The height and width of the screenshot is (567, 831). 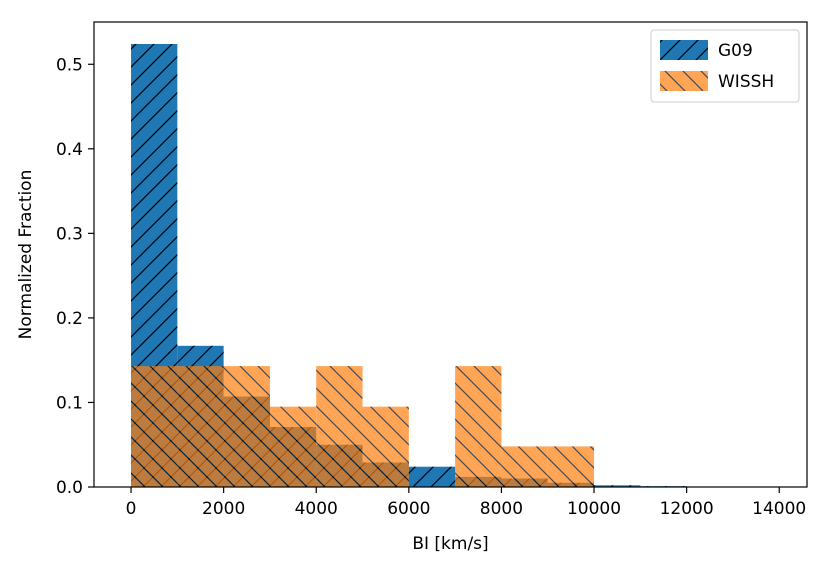 What do you see at coordinates (450, 544) in the screenshot?
I see `x-axis-label: BI [km/s]` at bounding box center [450, 544].